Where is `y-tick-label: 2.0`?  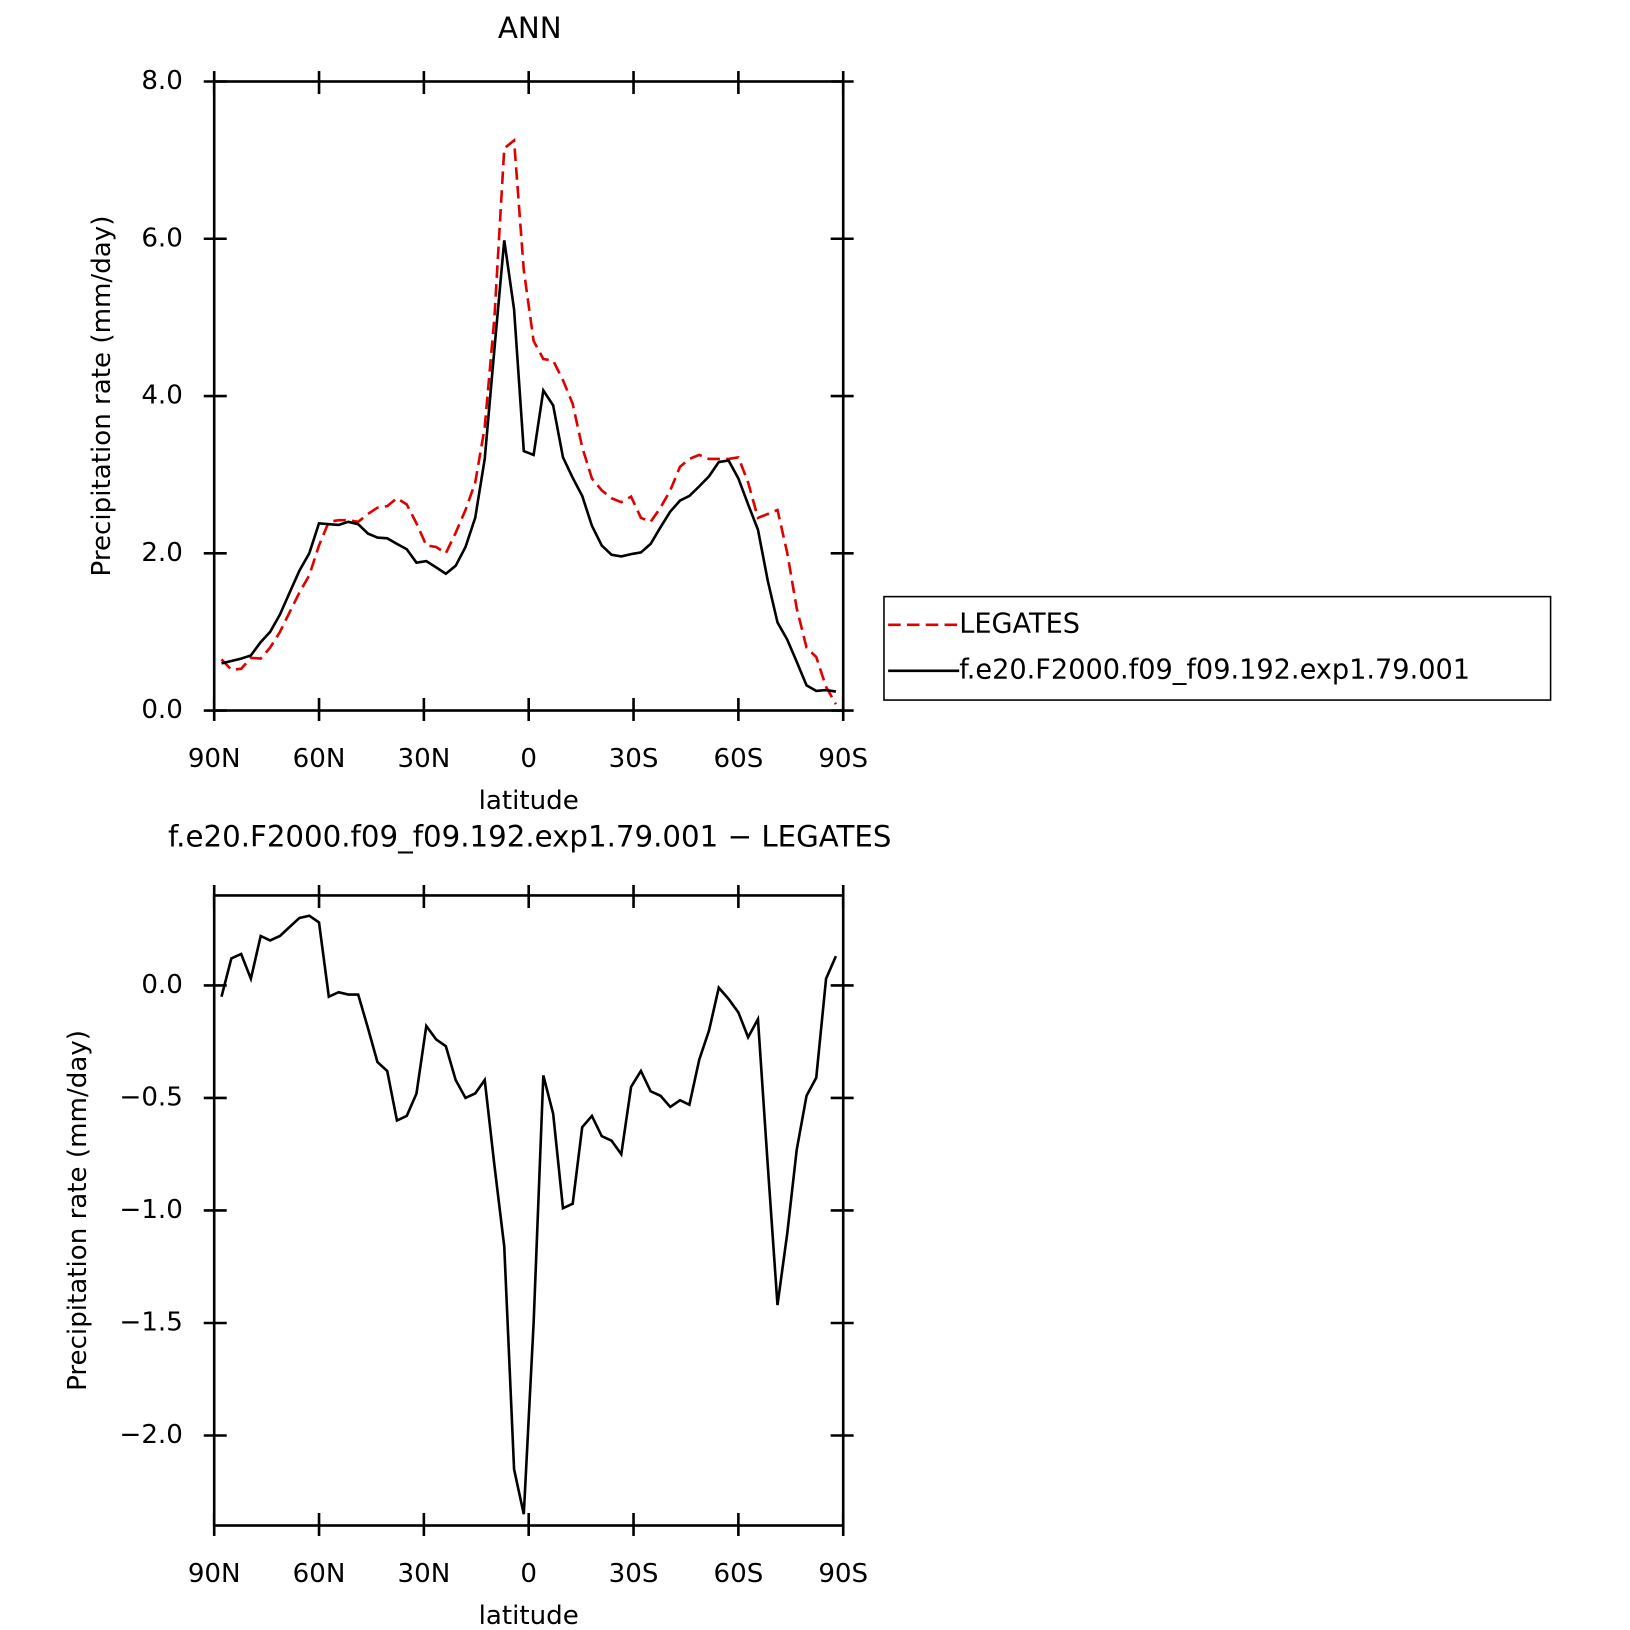 y-tick-label: 2.0 is located at coordinates (162, 553).